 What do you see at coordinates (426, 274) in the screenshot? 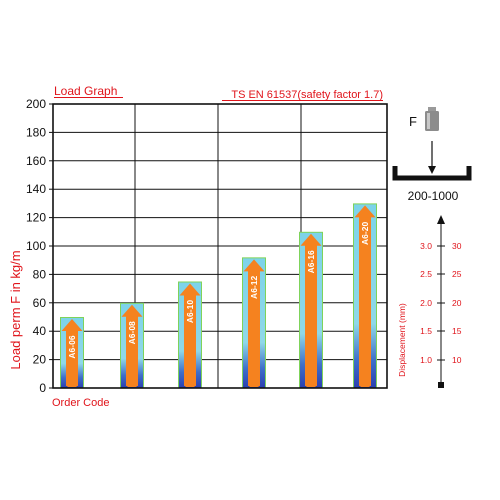
I see `displacement-tick-left: 2.5` at bounding box center [426, 274].